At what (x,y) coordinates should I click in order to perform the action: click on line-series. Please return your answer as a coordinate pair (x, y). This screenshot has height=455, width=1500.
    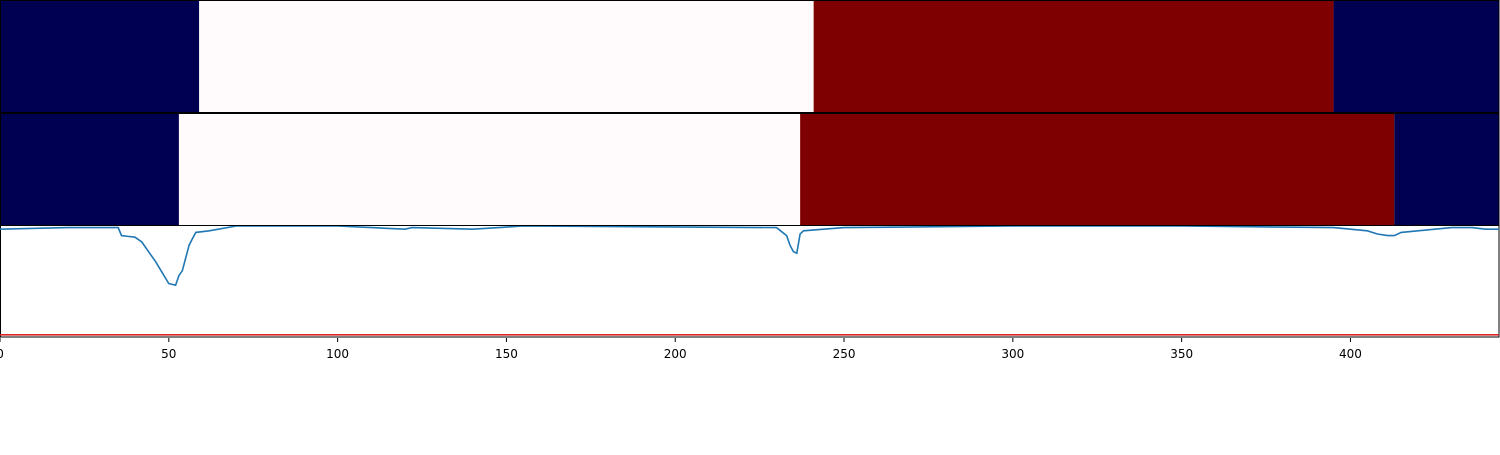
    Looking at the image, I should click on (749, 256).